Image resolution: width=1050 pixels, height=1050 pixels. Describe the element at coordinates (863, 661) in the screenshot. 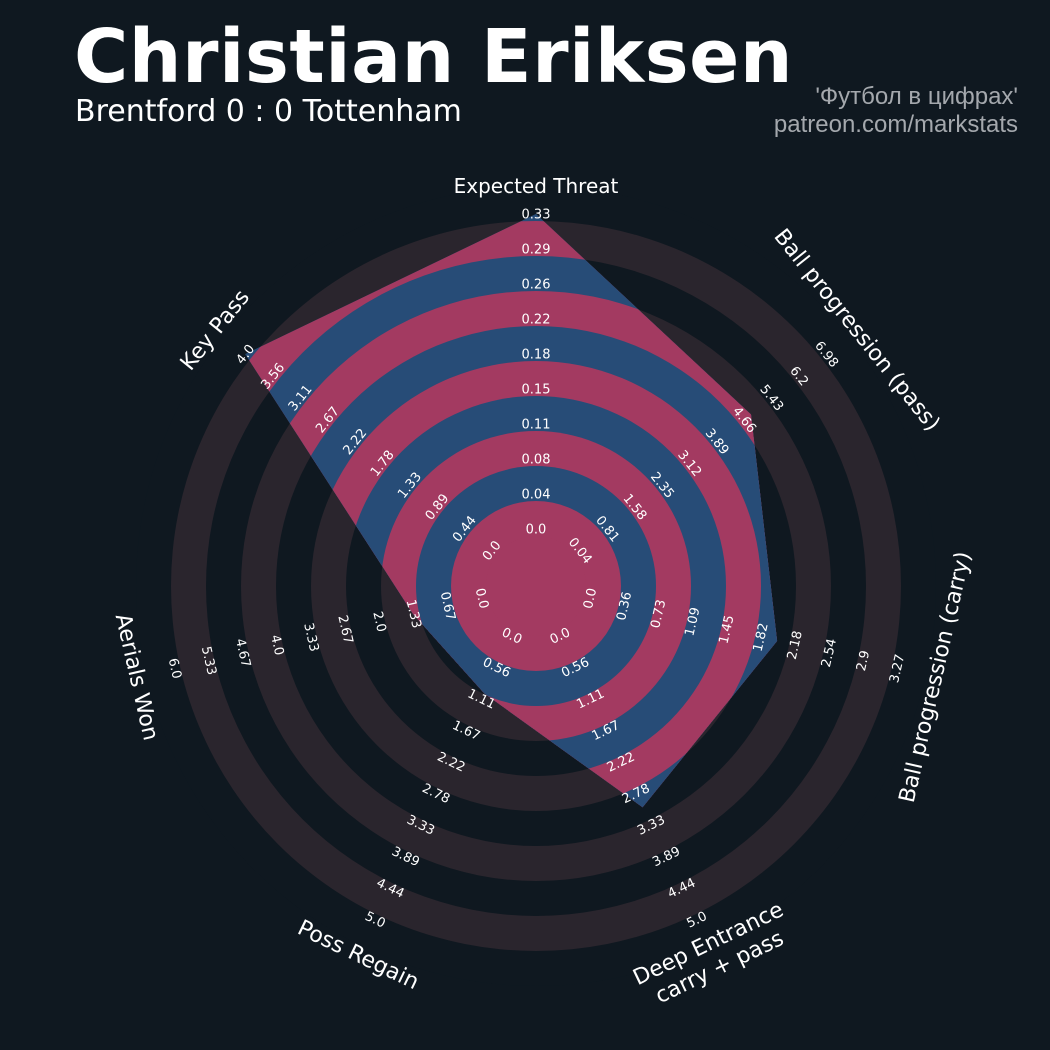

I see `tick-label: 2.9` at that location.